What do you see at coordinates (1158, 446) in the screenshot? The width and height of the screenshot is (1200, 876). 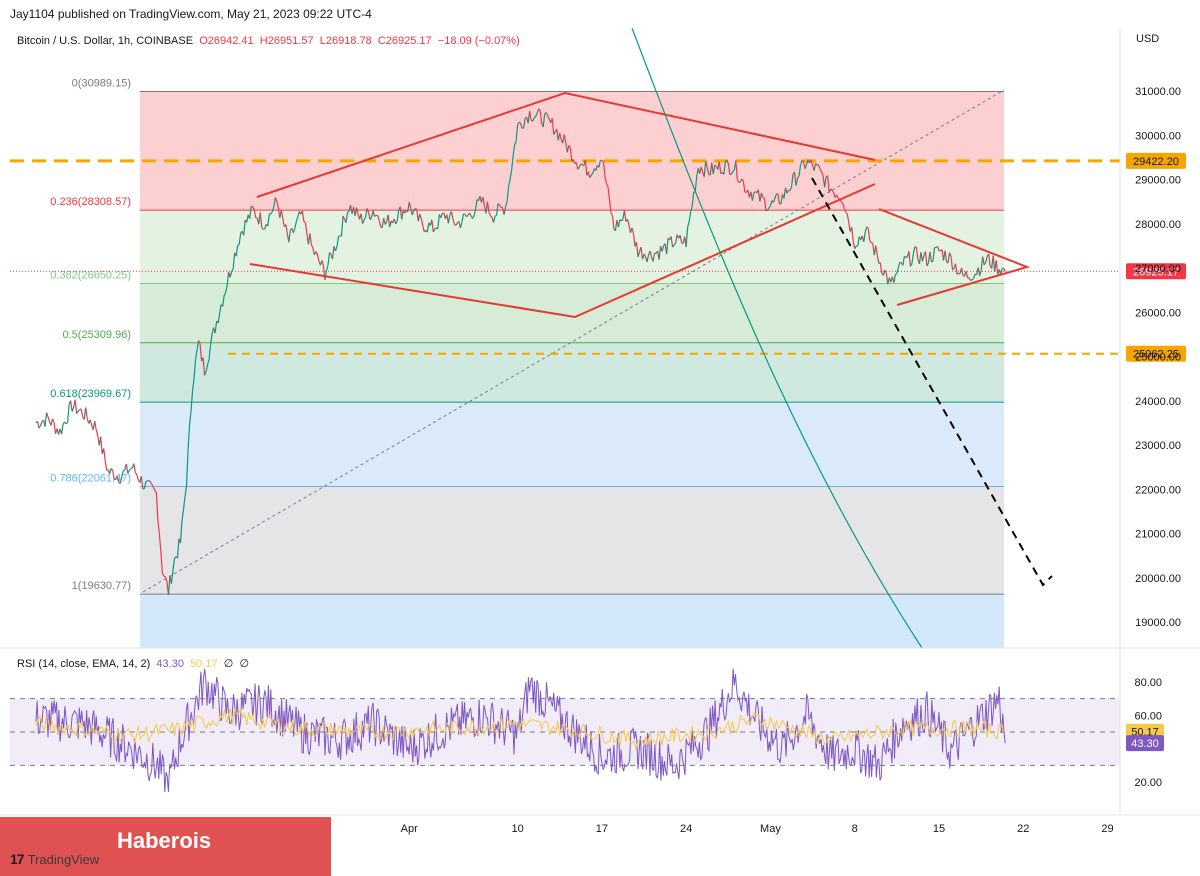 I see `price-tick-label: 23000.00` at bounding box center [1158, 446].